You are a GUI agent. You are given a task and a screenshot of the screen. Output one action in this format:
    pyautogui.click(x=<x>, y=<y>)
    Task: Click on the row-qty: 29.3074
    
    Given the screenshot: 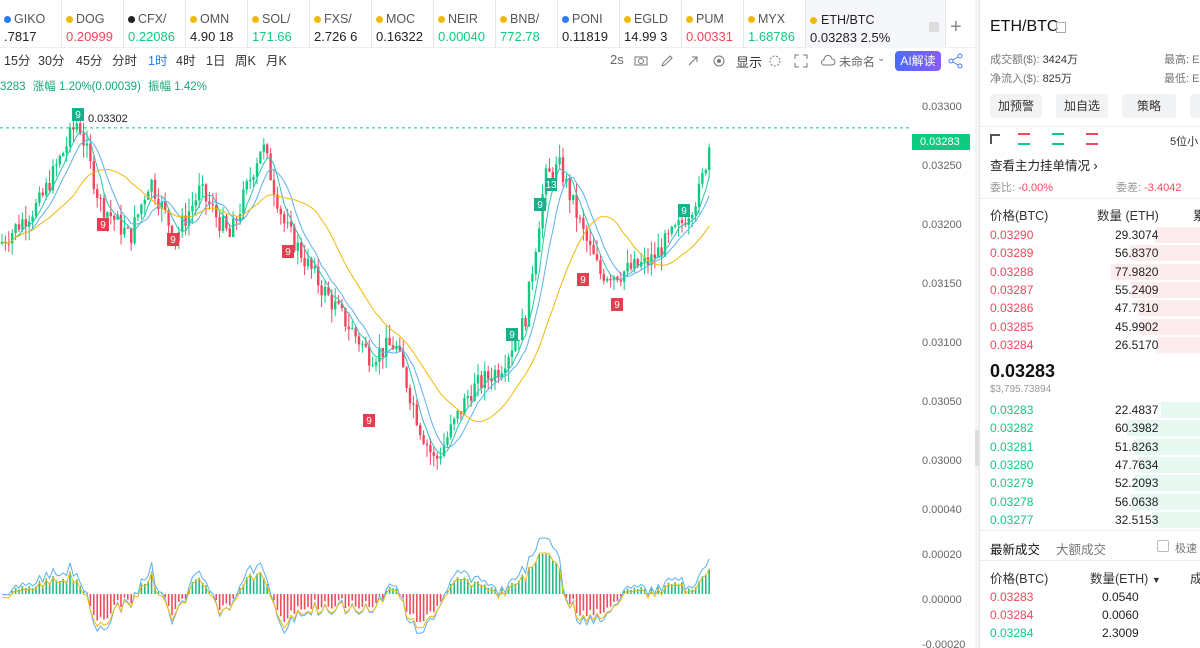 What is the action you would take?
    pyautogui.click(x=1137, y=235)
    